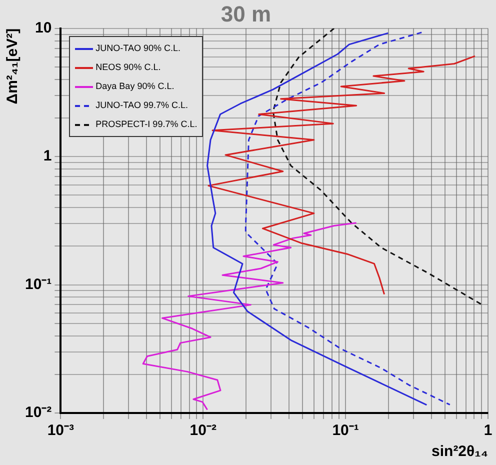  Describe the element at coordinates (488, 431) in the screenshot. I see `x-tick-label: 1` at that location.